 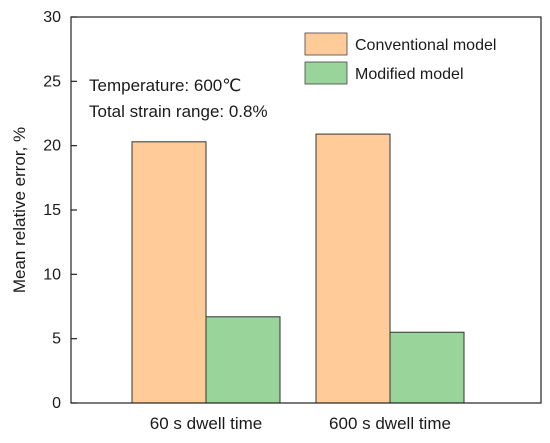 I want to click on y-tick-label: 5, so click(x=56, y=339).